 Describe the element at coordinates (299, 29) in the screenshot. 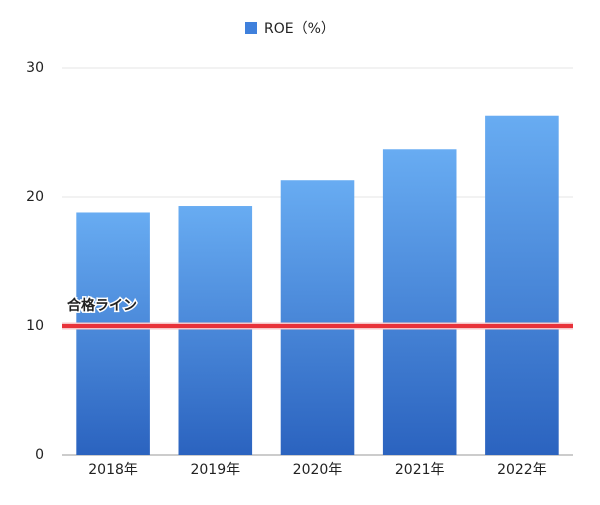

I see `legend-label: ROE（%）` at that location.